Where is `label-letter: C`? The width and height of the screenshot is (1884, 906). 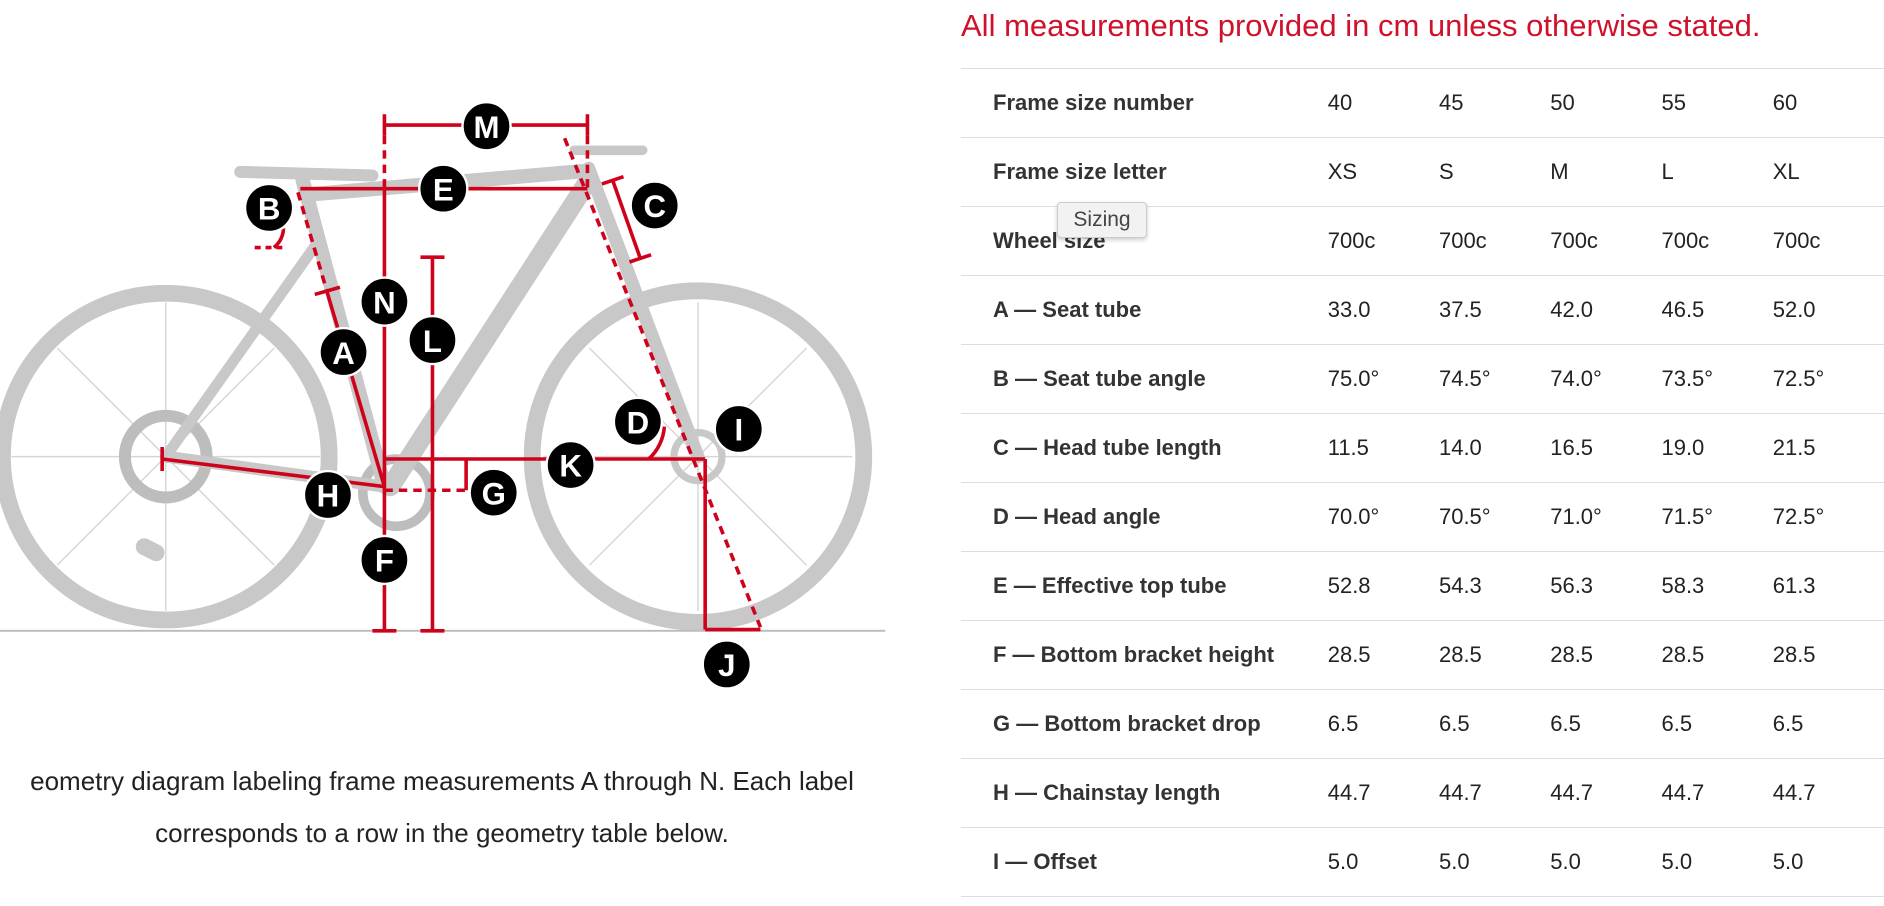
label-letter: C is located at coordinates (654, 206).